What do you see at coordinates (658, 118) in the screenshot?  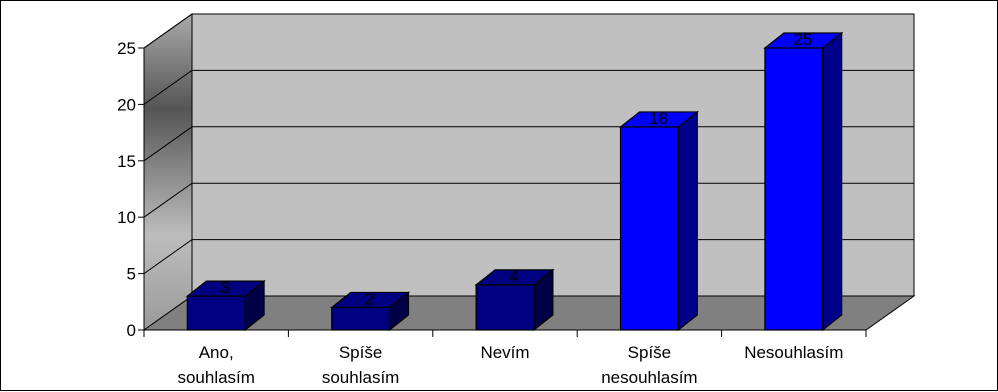 I see `data-label: 18` at bounding box center [658, 118].